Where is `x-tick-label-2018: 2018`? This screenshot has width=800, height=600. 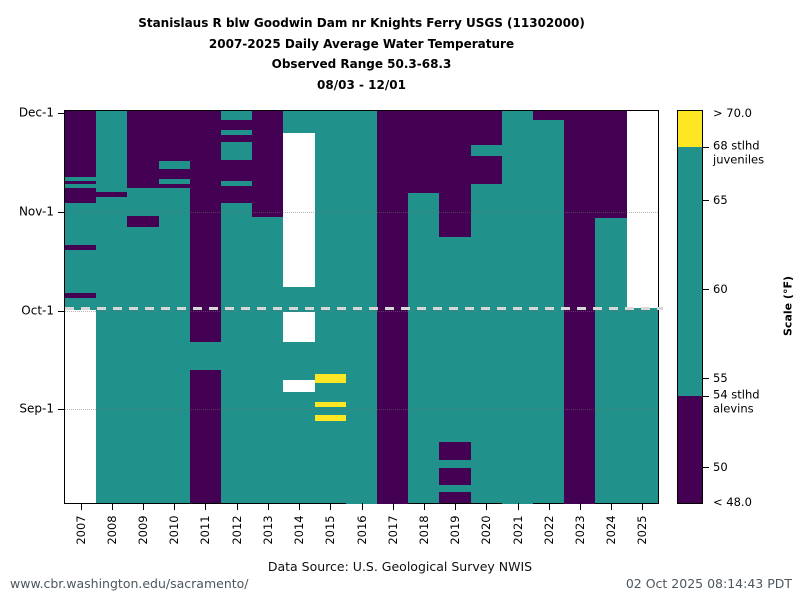
x-tick-label-2018: 2018 is located at coordinates (423, 530).